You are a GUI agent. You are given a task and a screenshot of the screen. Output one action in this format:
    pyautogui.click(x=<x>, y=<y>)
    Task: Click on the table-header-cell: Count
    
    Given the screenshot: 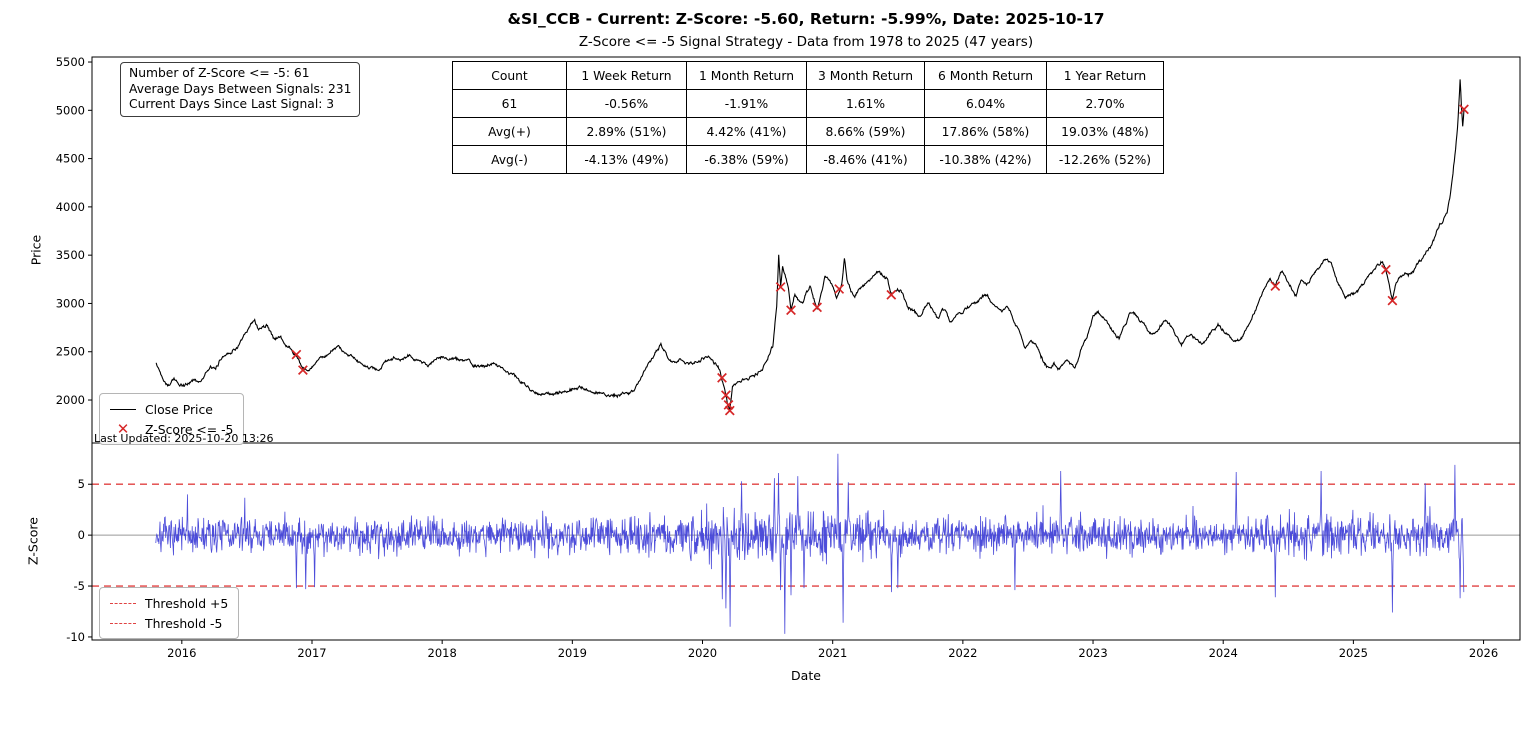 What is the action you would take?
    pyautogui.click(x=509, y=75)
    